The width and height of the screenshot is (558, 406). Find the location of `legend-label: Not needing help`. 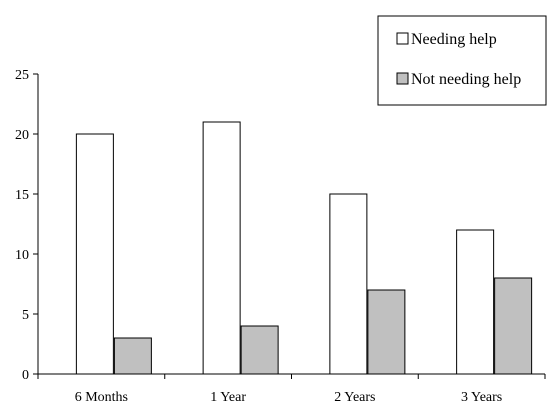

legend-label: Not needing help is located at coordinates (466, 79).